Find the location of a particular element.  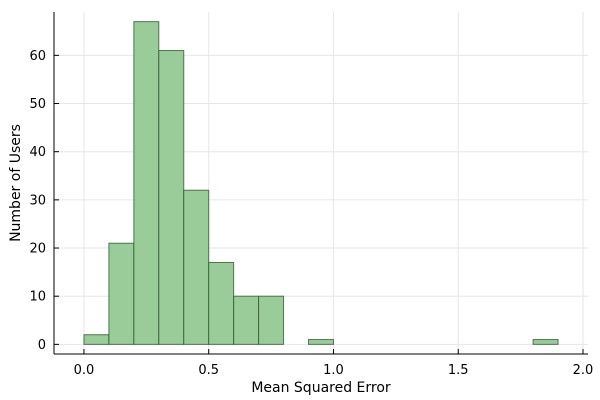

y-axis-title: Number of Users is located at coordinates (16, 183).